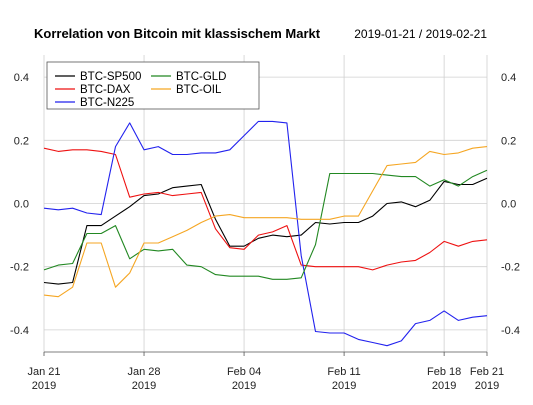 This screenshot has width=533, height=405. I want to click on y-tick-label-right: 0.2, so click(508, 141).